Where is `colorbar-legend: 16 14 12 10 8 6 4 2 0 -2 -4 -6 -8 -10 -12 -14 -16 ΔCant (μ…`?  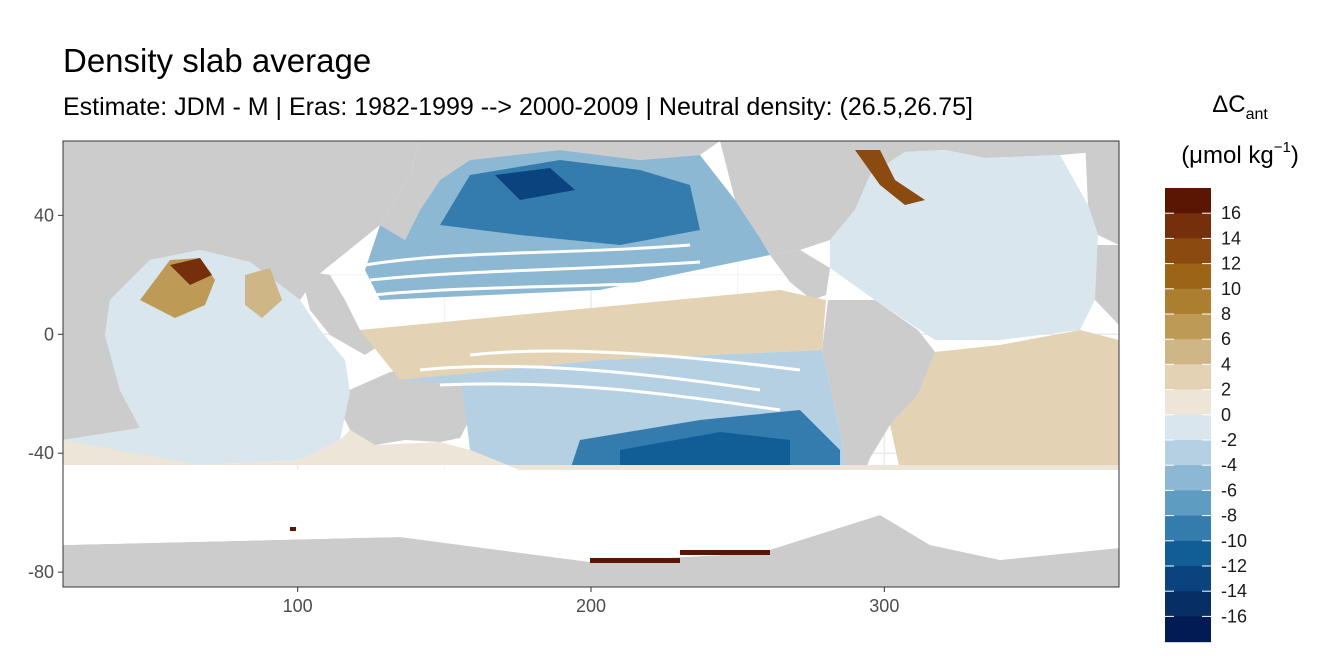
colorbar-legend: 16 14 12 10 8 6 4 2 0 -2 -4 -6 -8 -10 -12 -14 -16 ΔCant (μ… is located at coordinates (1232, 367).